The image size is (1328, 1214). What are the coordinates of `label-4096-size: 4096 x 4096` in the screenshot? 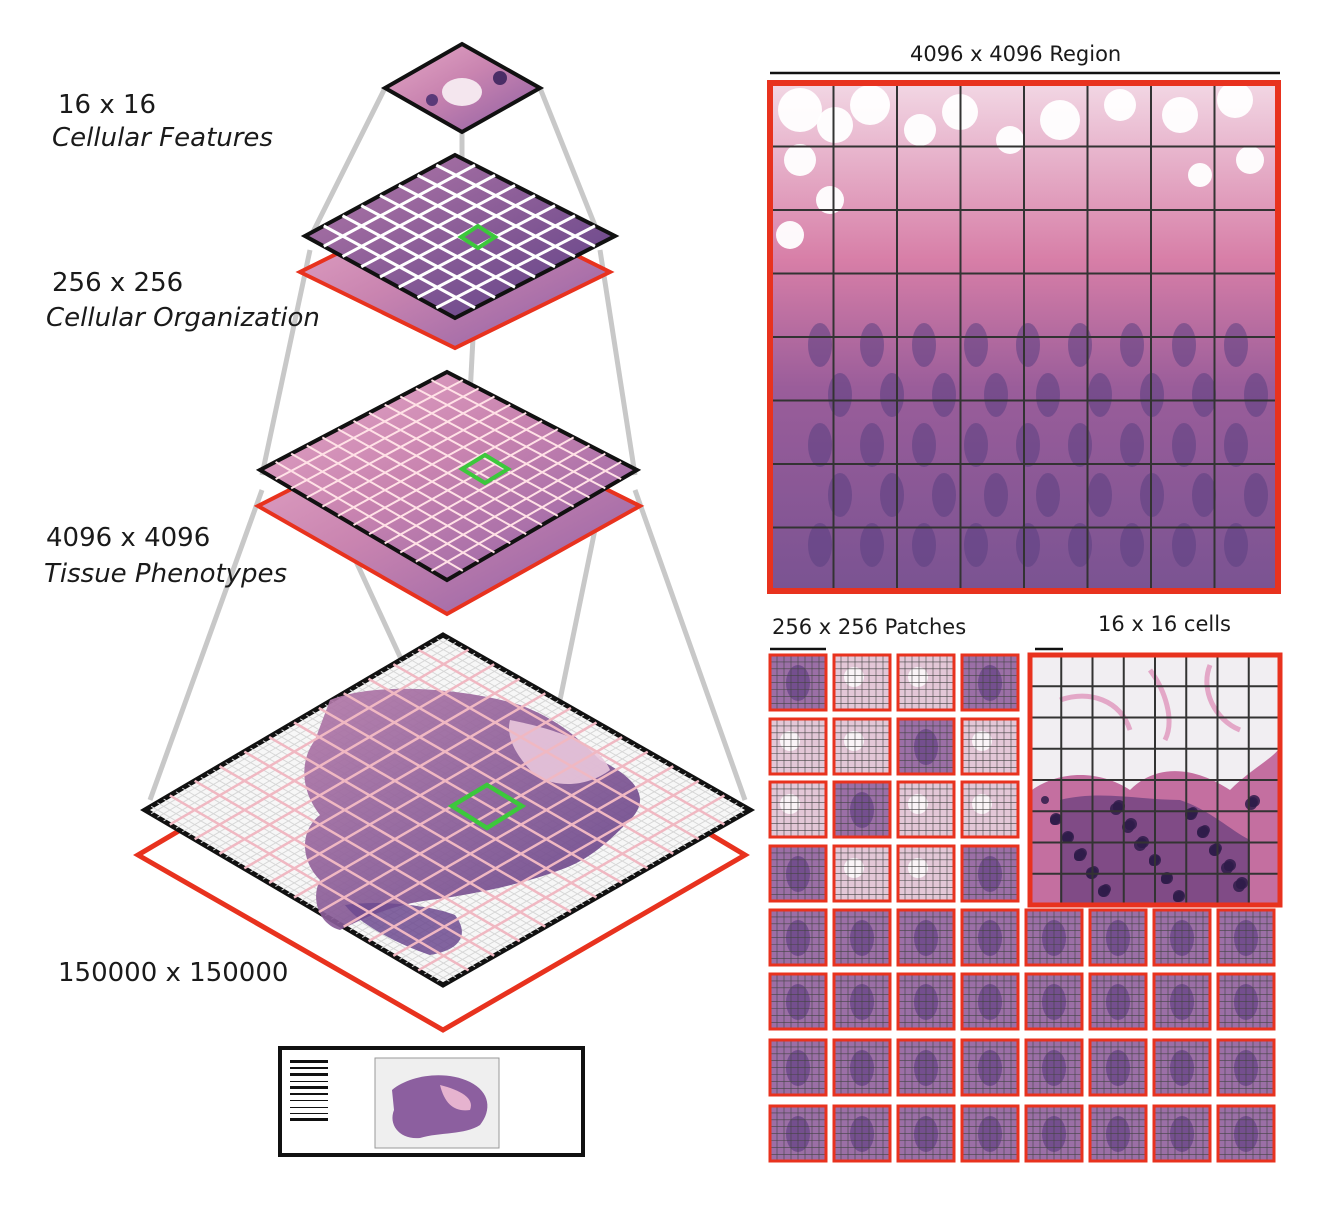 It's located at (128, 538).